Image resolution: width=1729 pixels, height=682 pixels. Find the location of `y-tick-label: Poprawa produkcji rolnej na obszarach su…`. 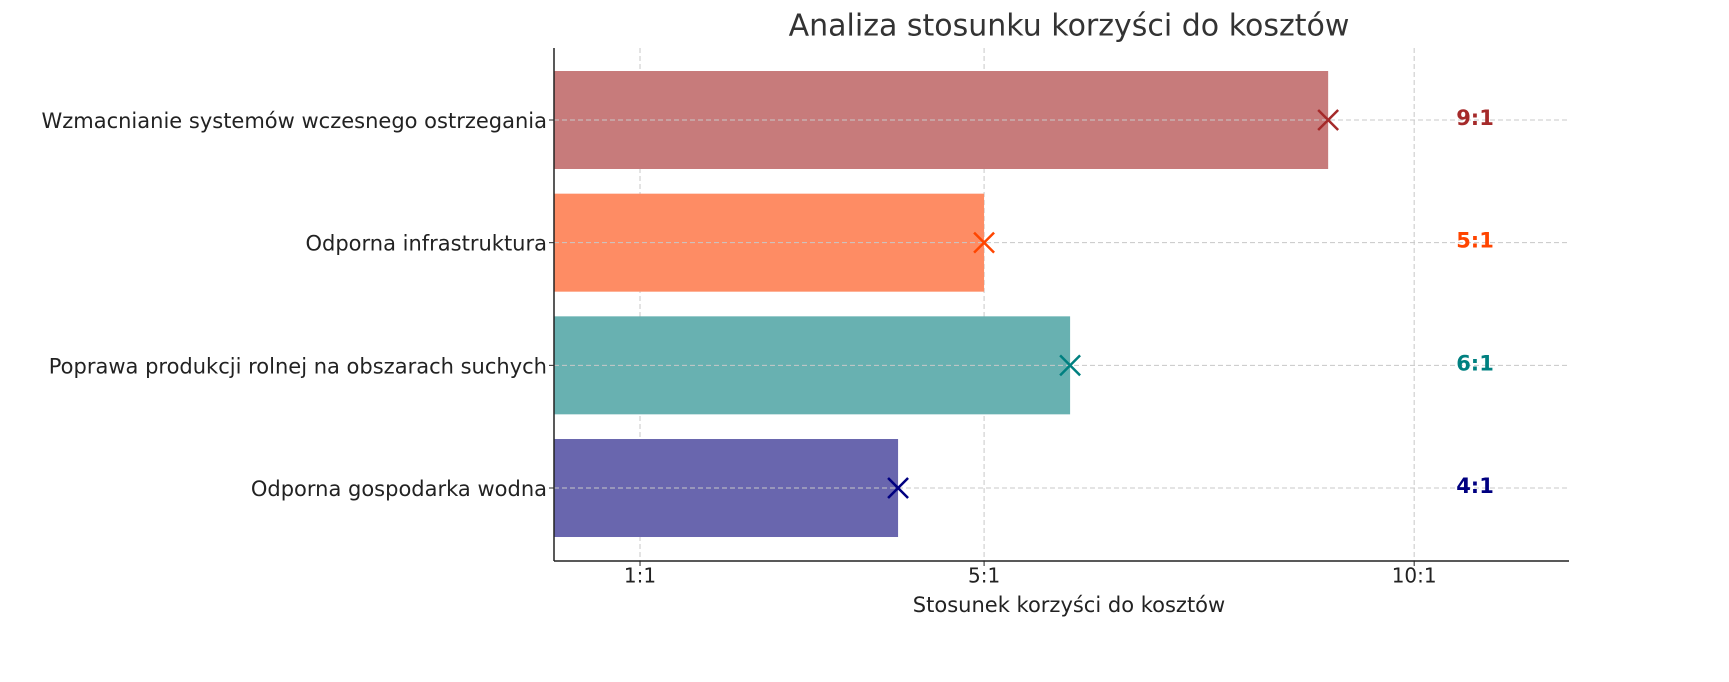

y-tick-label: Poprawa produkcji rolnej na obszarach su… is located at coordinates (298, 366).